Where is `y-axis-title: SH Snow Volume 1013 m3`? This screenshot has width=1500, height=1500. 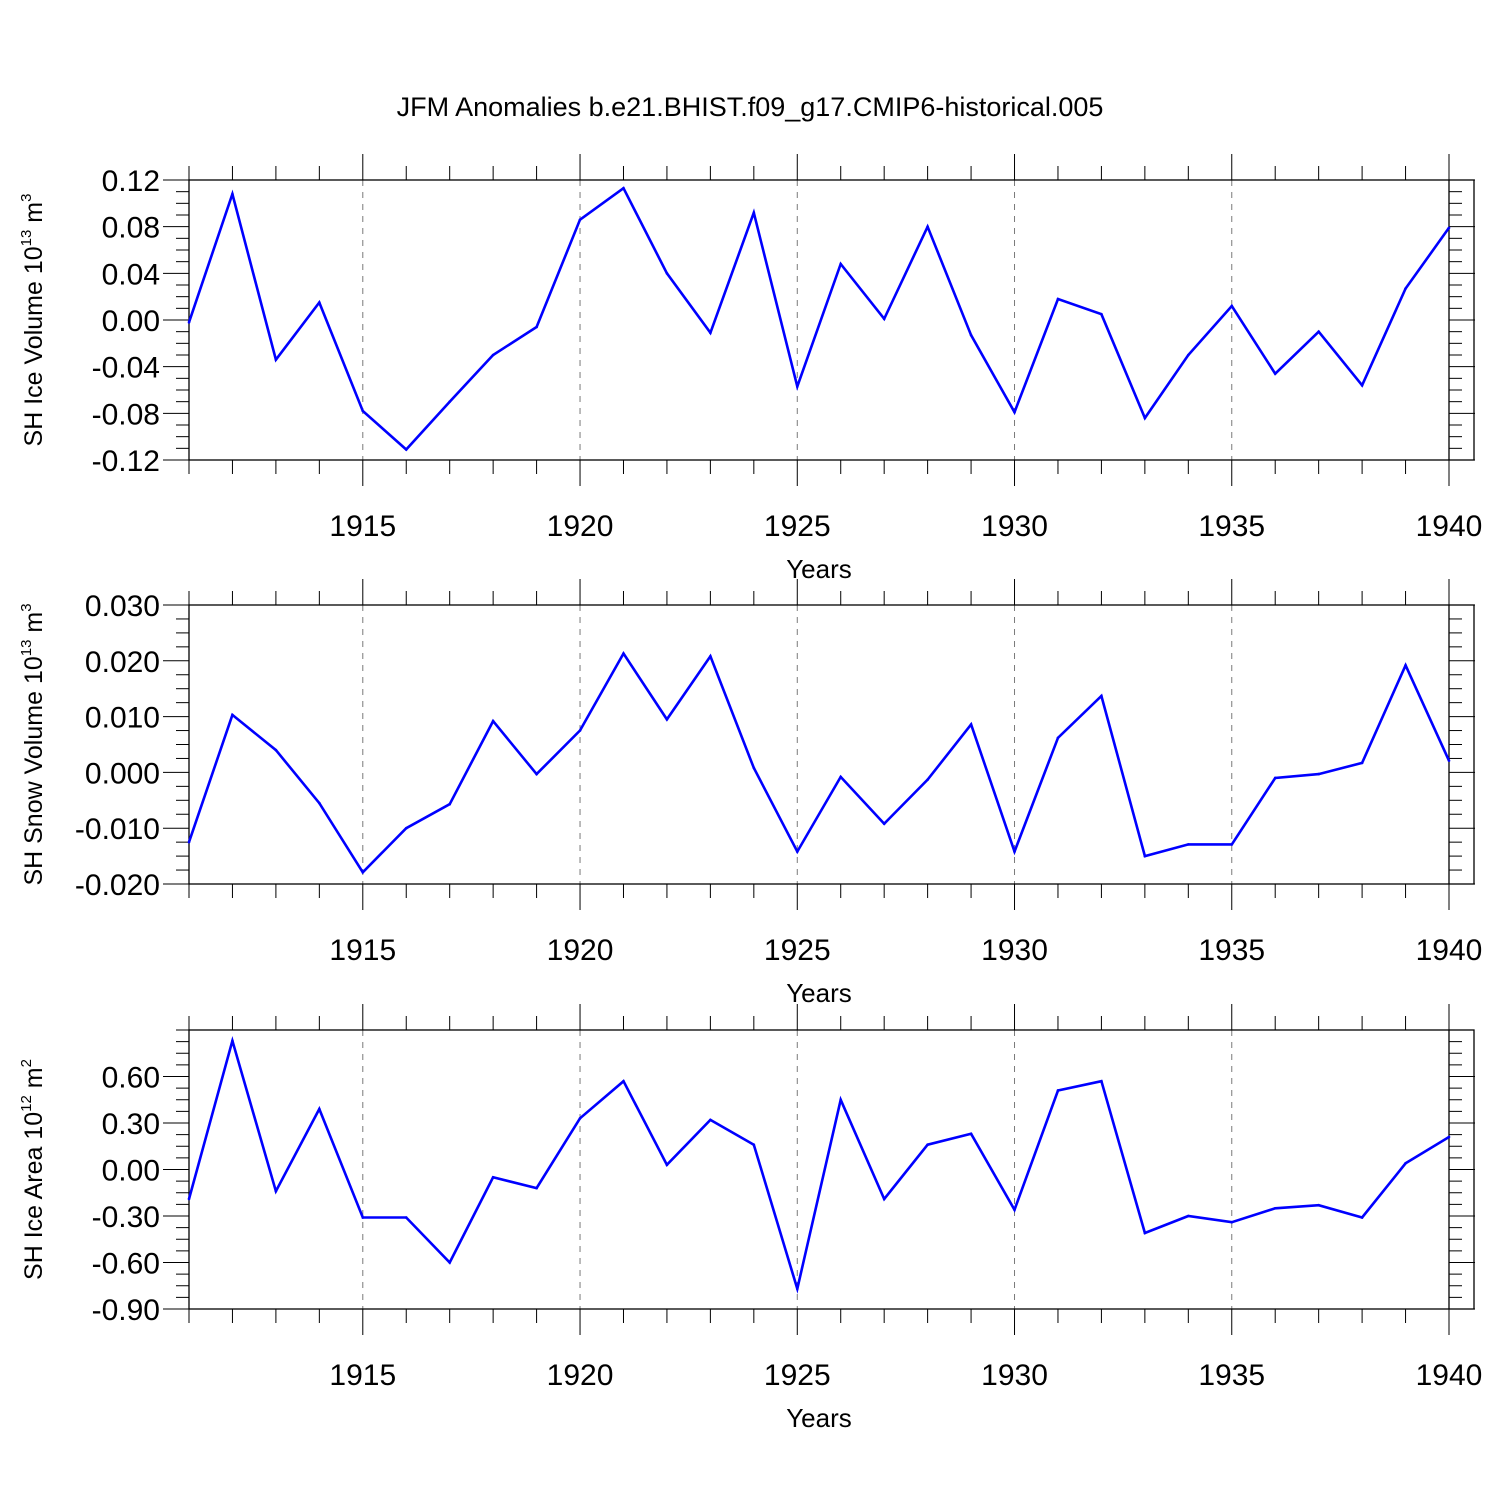
y-axis-title: SH Snow Volume 1013 m3 is located at coordinates (33, 744).